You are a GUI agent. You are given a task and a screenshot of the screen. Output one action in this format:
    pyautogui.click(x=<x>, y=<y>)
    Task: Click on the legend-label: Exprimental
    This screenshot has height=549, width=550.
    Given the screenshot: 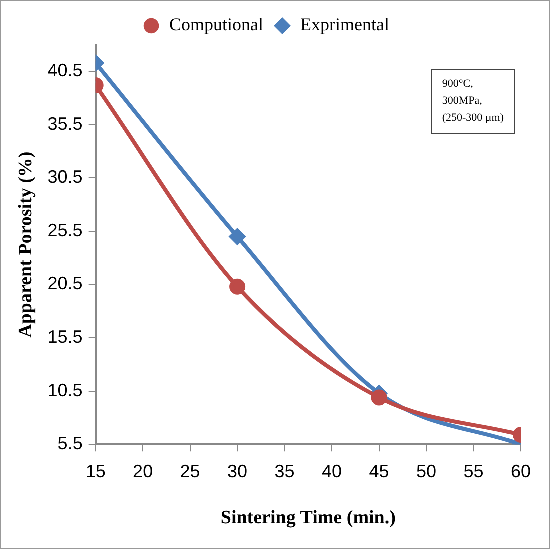 What is the action you would take?
    pyautogui.click(x=345, y=24)
    